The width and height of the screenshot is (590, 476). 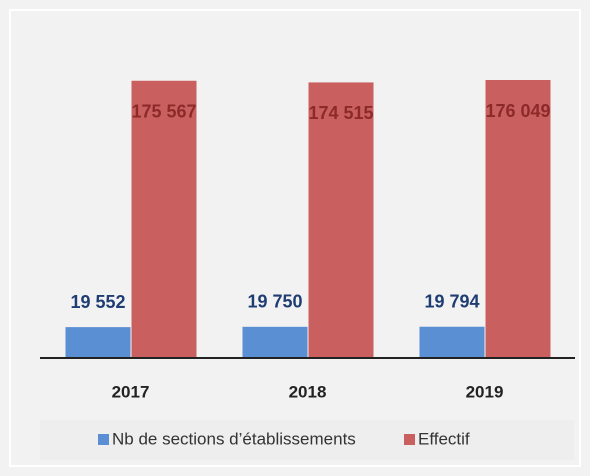 What do you see at coordinates (517, 111) in the screenshot?
I see `data-label: 176 049` at bounding box center [517, 111].